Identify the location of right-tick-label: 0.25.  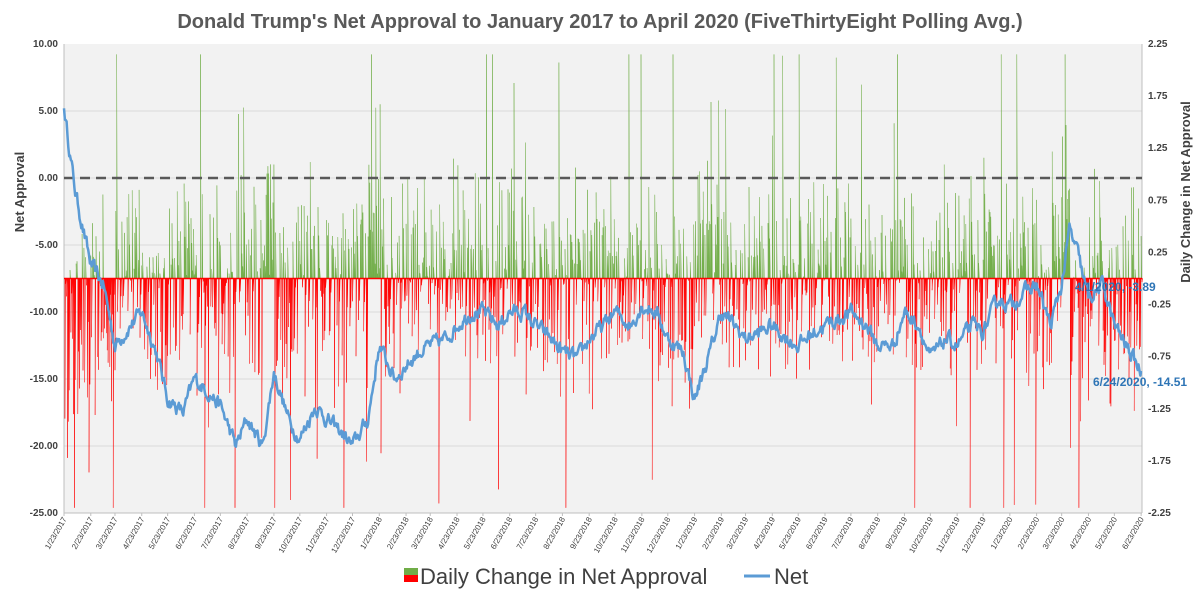
(1158, 252).